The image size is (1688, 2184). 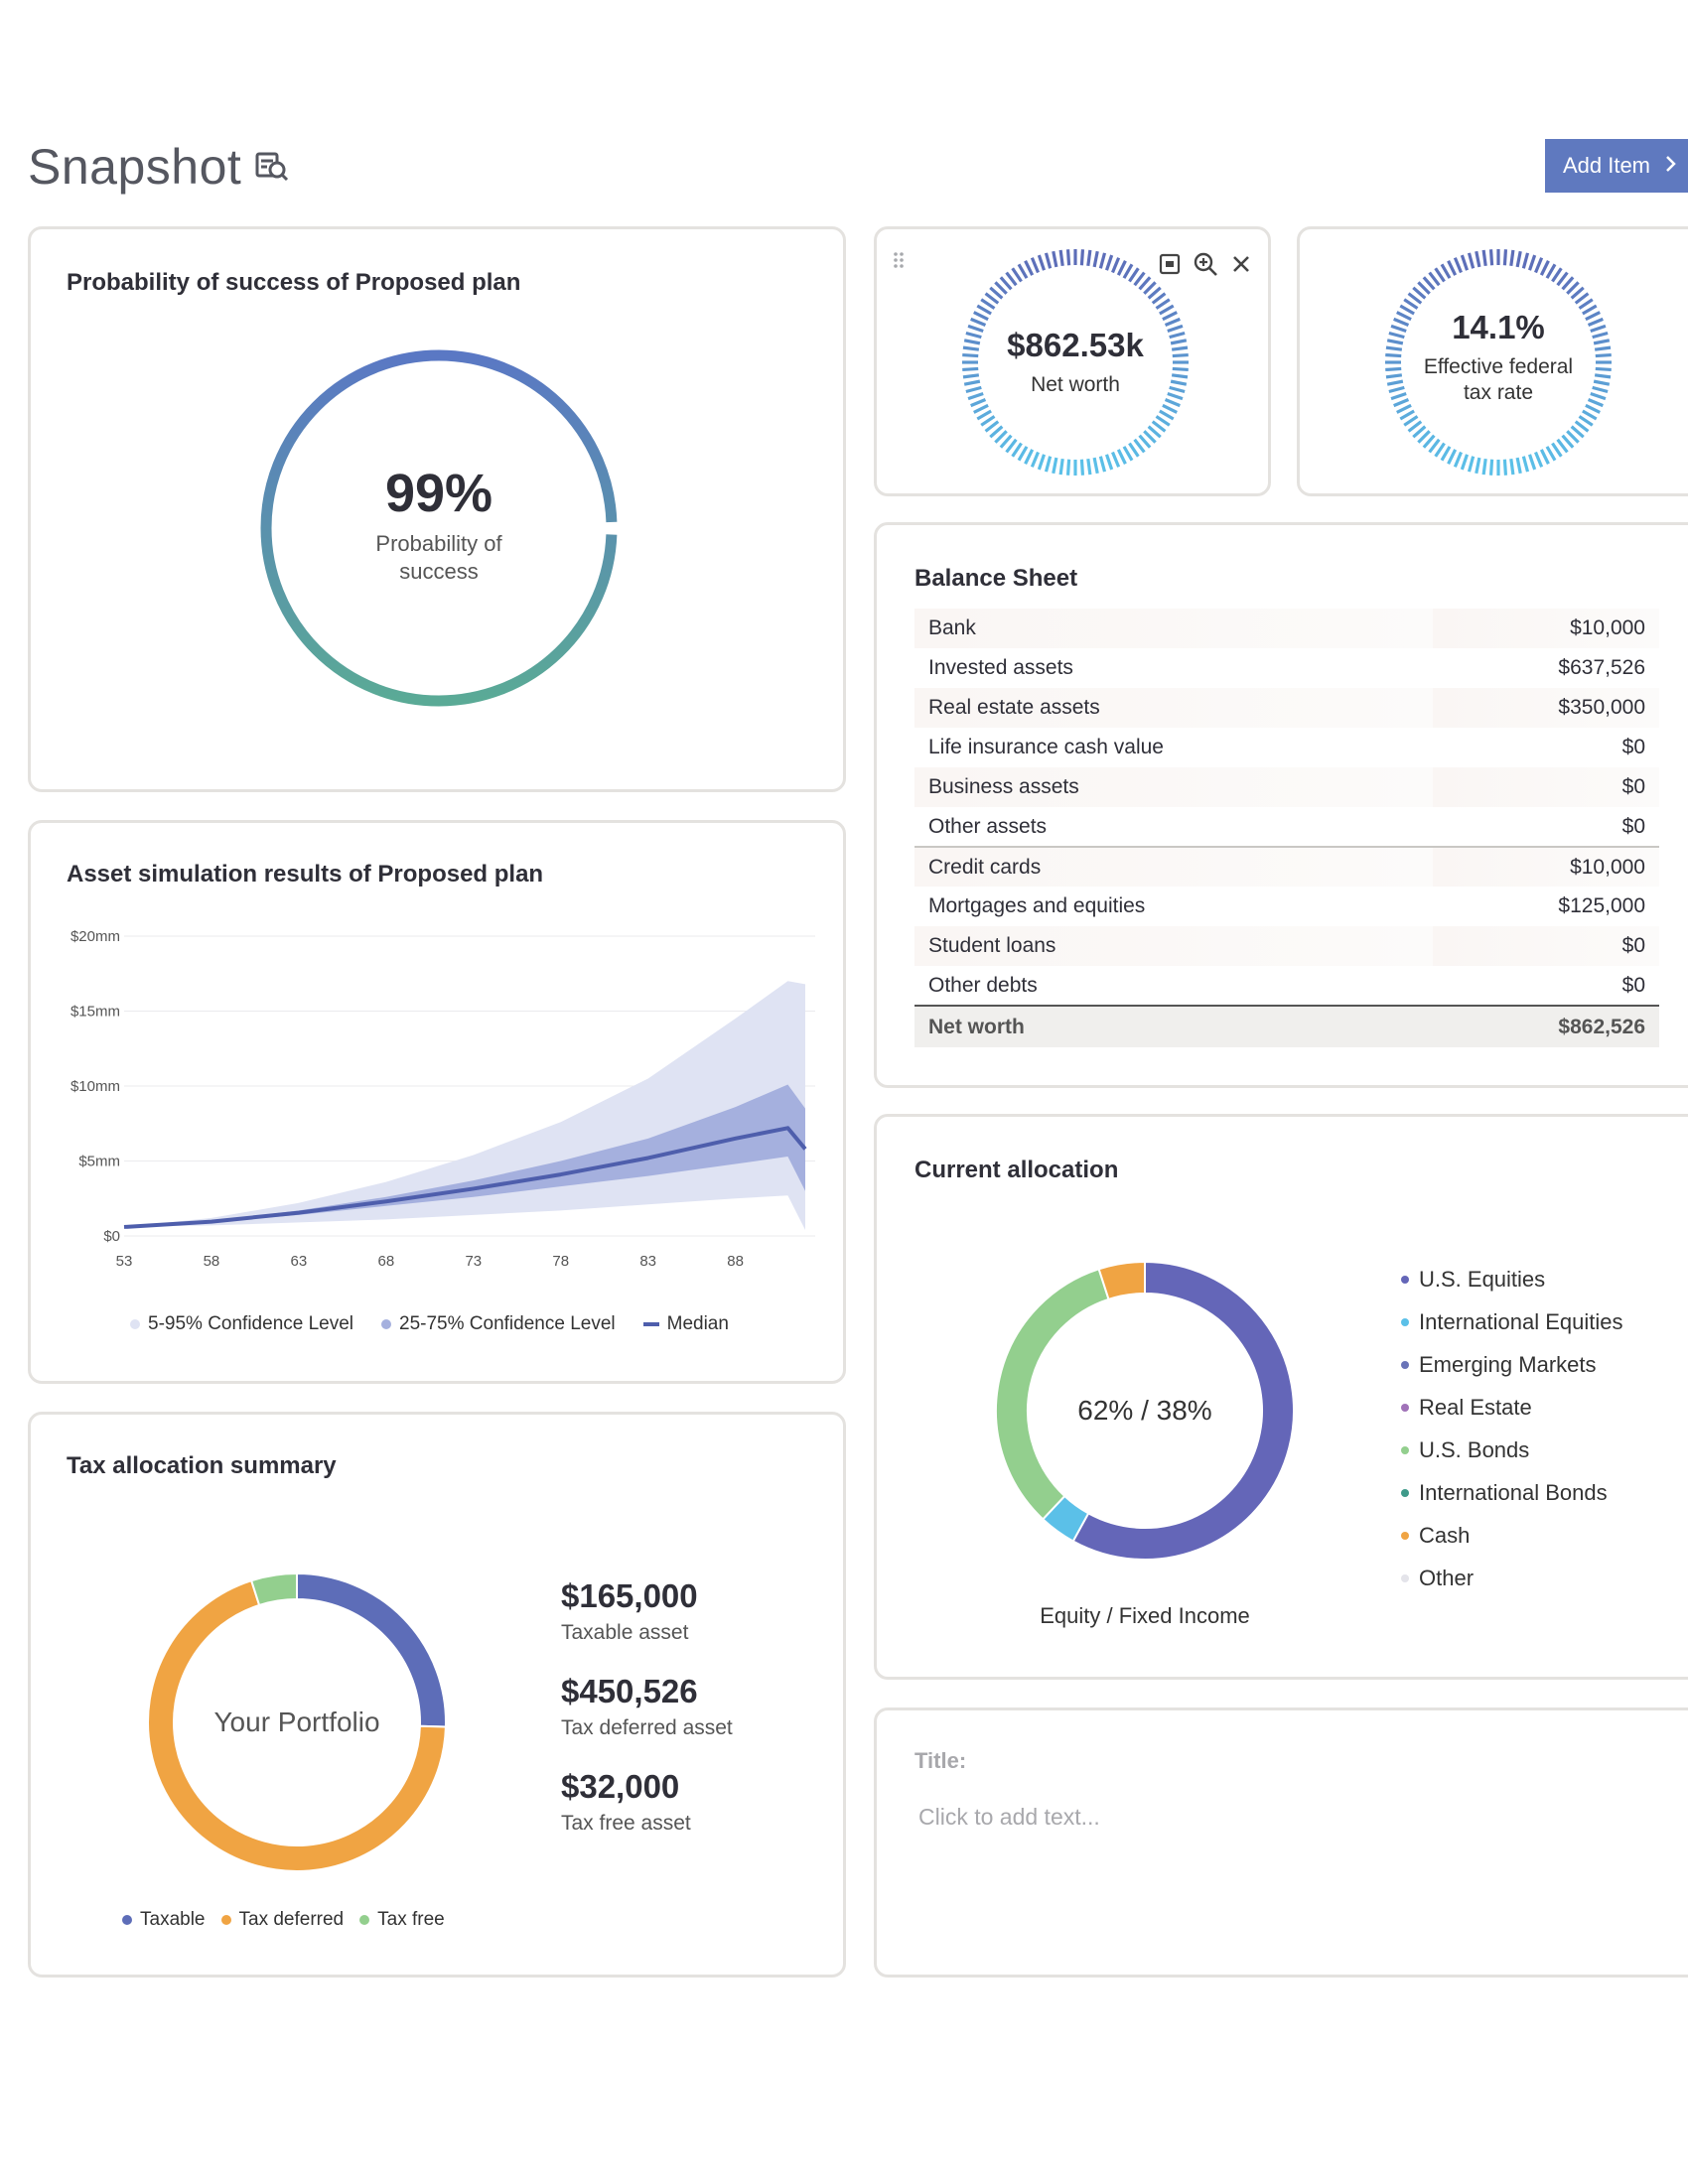 I want to click on tax-rate-gauge, so click(x=1498, y=362).